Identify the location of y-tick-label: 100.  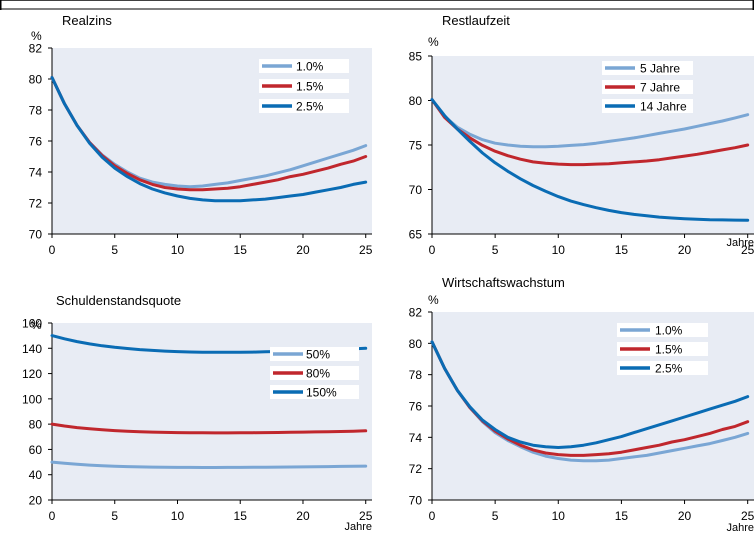
(32, 399).